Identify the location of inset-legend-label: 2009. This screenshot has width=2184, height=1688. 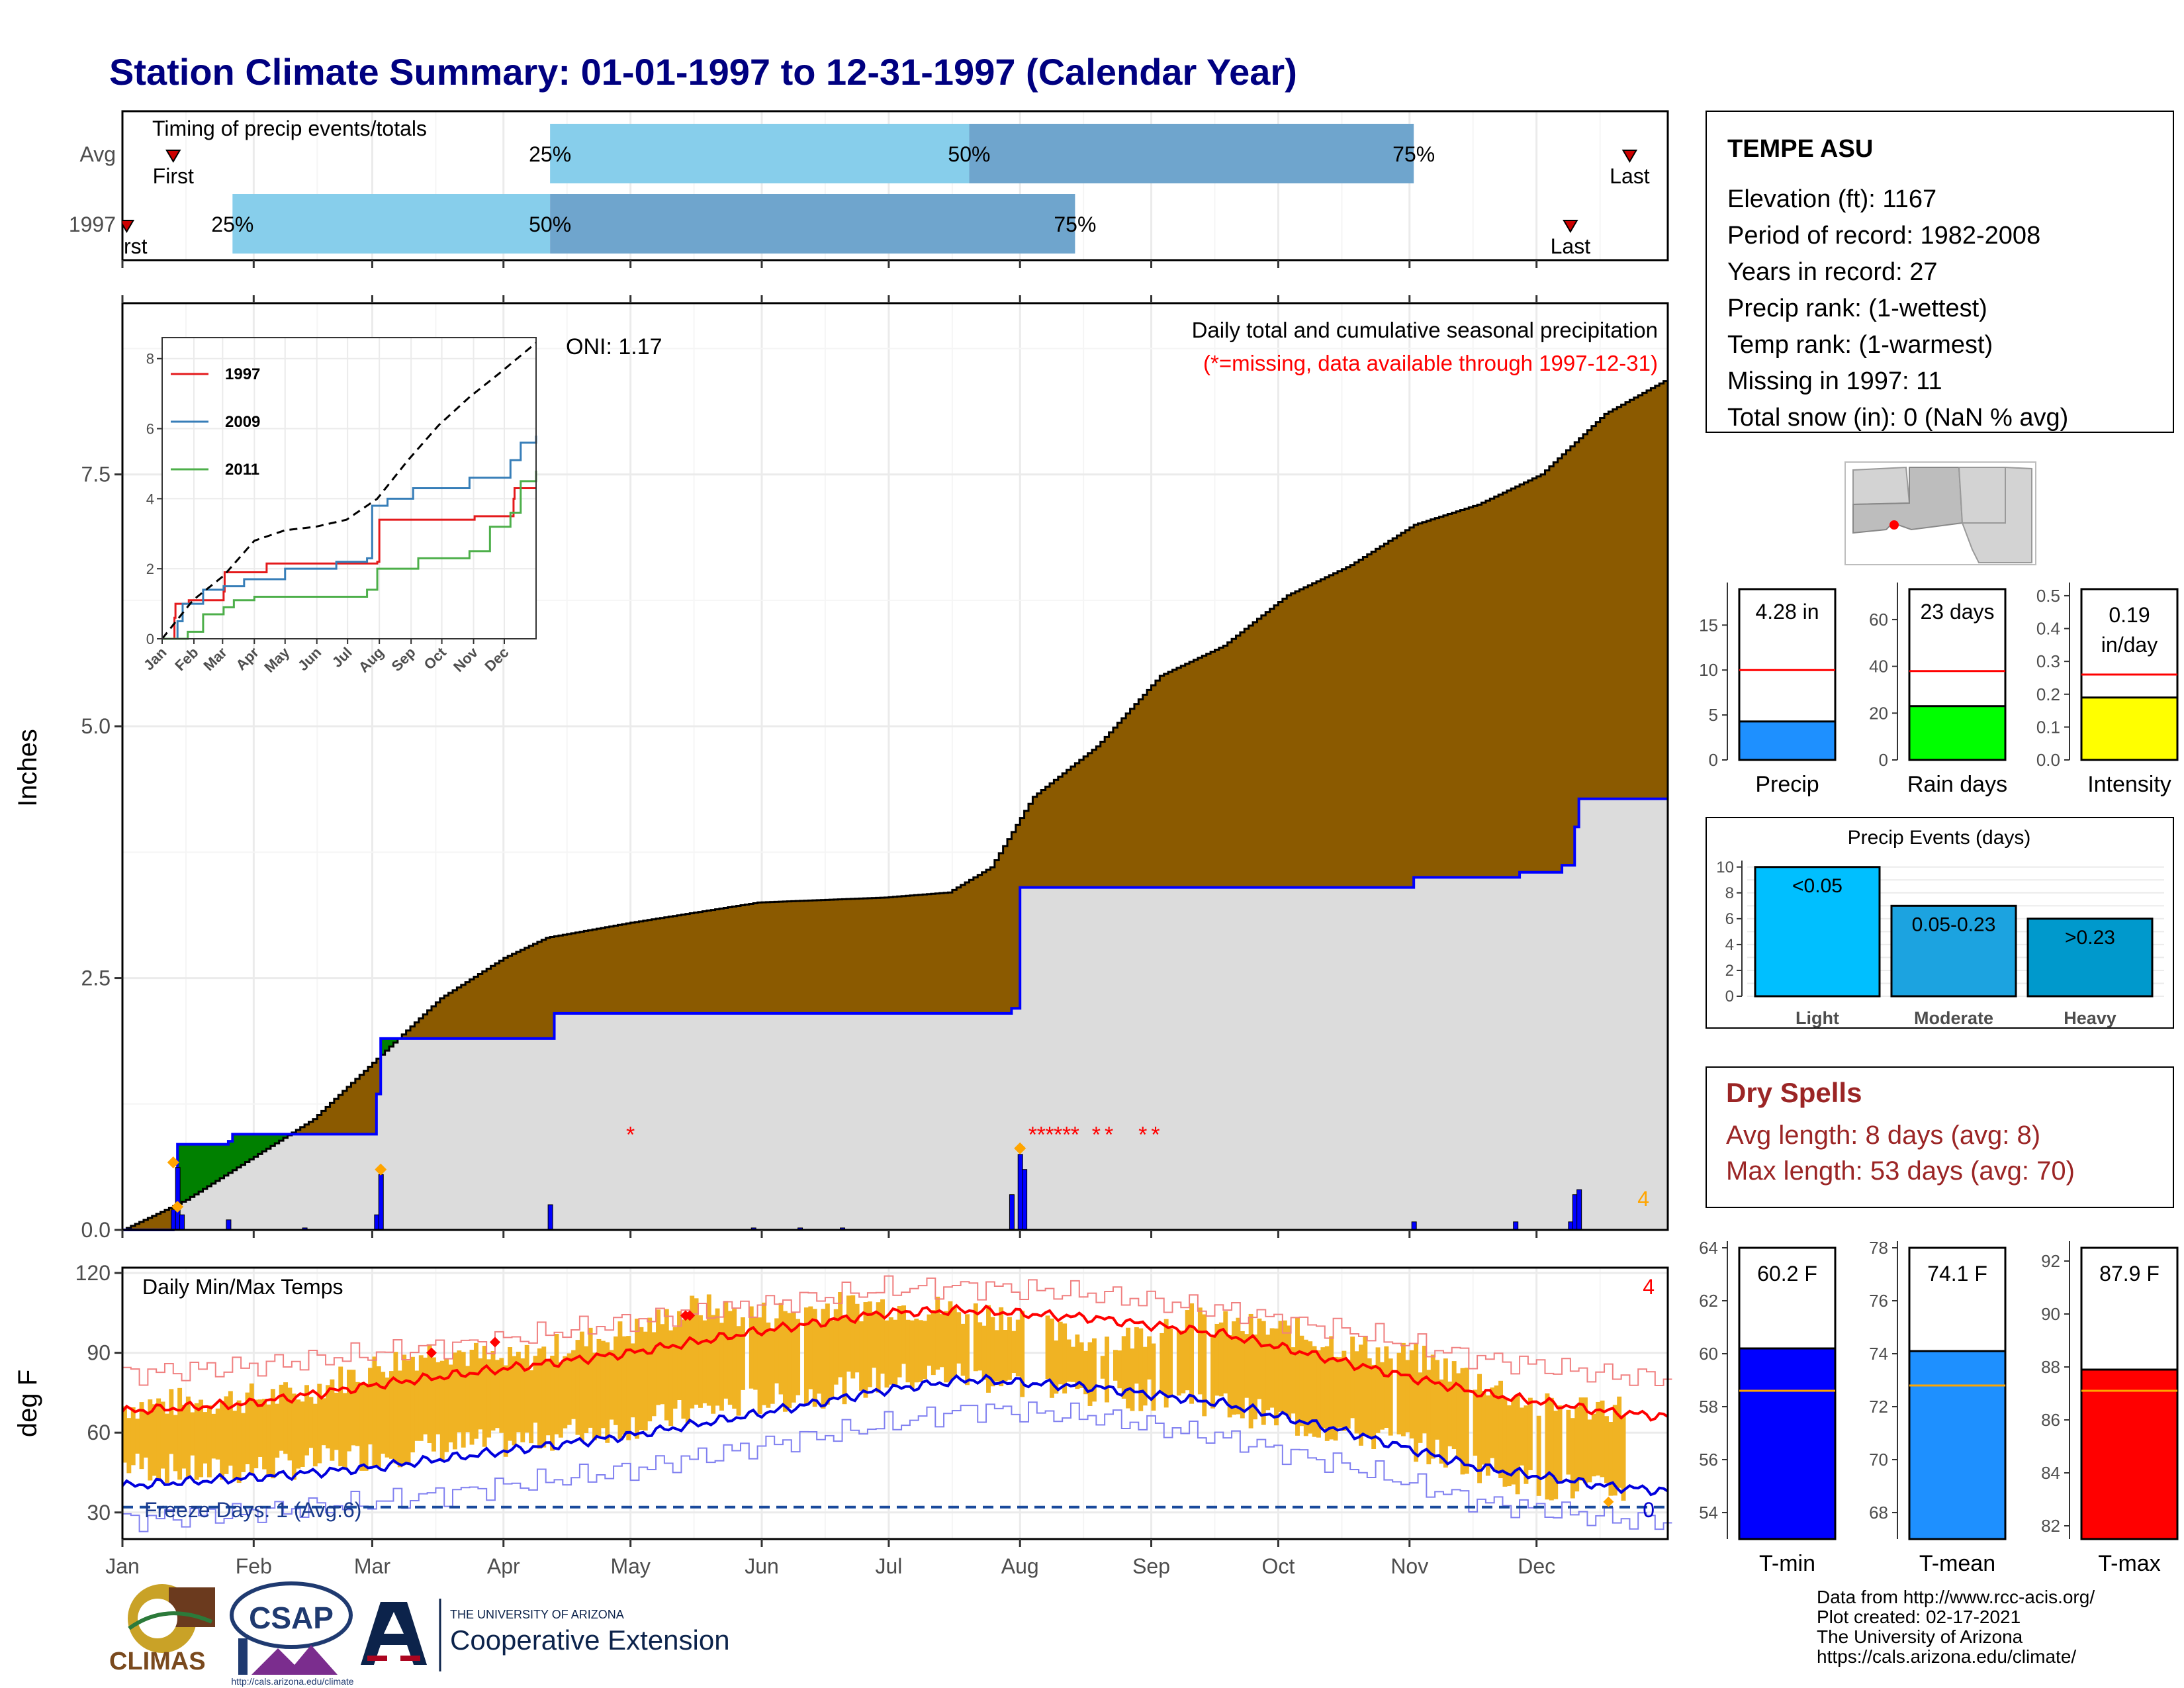
(242, 422).